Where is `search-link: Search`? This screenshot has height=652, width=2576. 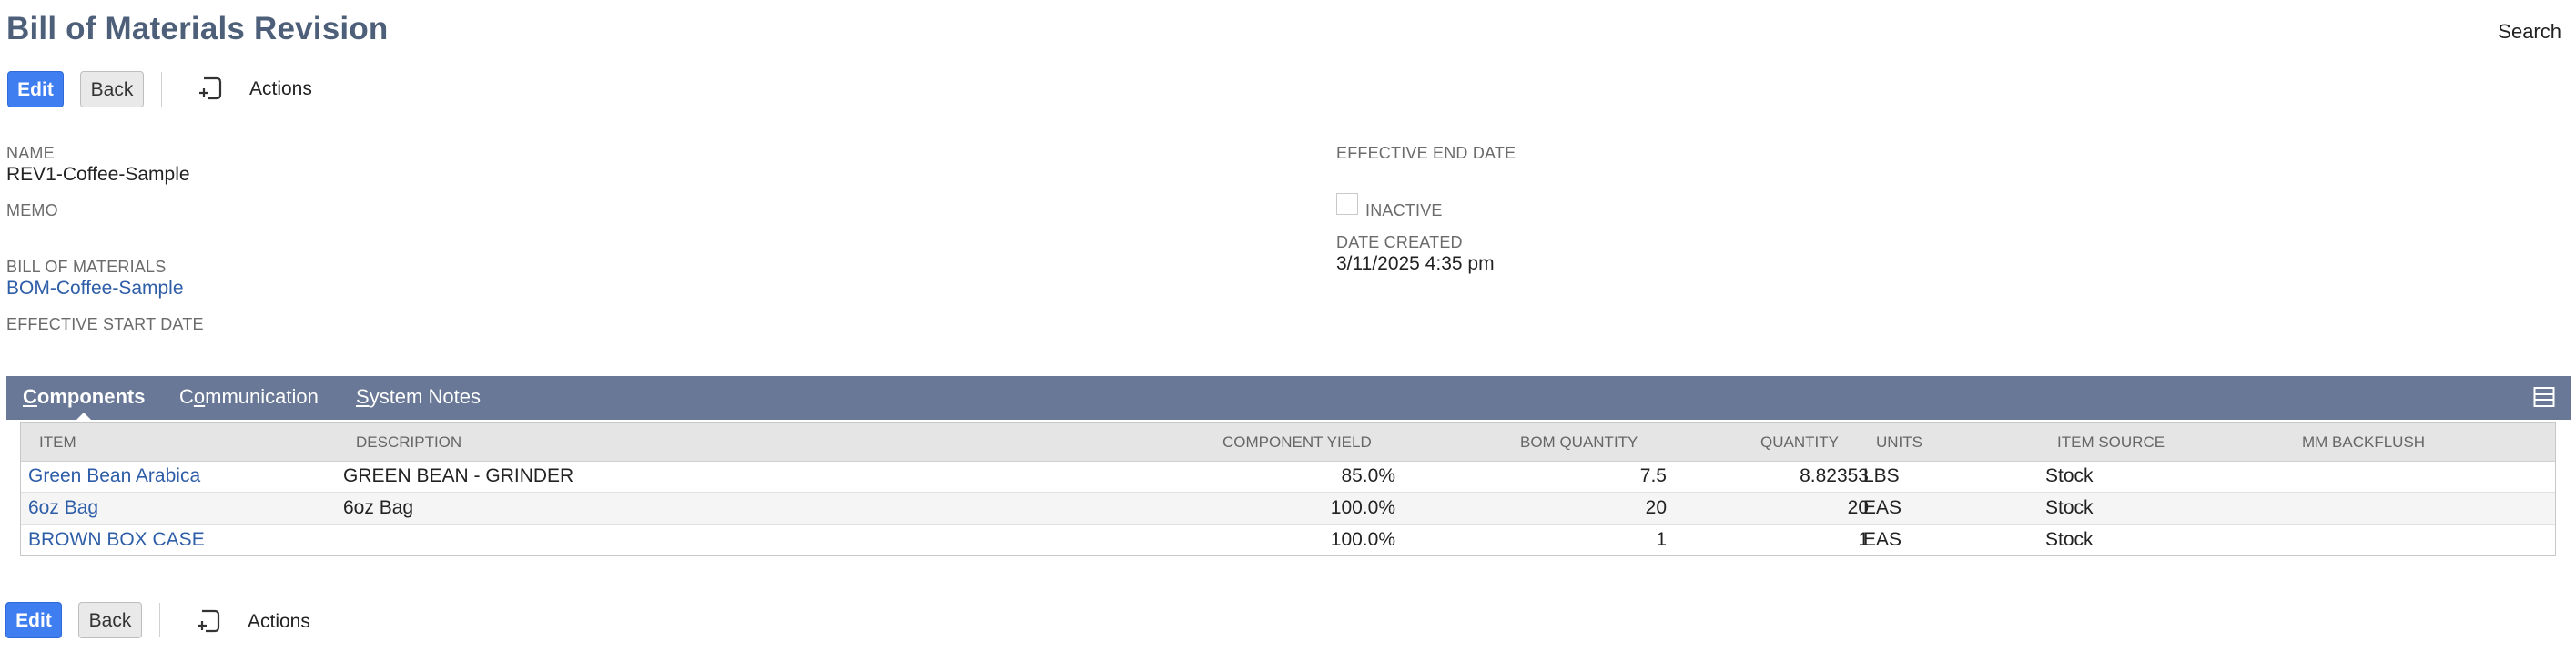
search-link: Search is located at coordinates (2529, 31).